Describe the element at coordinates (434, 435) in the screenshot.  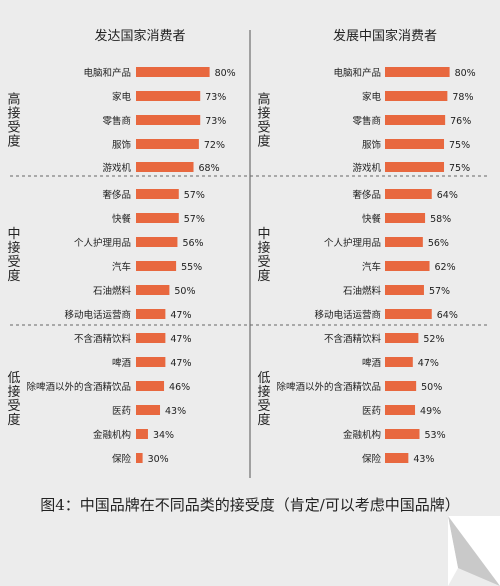
I see `value-label: 53%` at that location.